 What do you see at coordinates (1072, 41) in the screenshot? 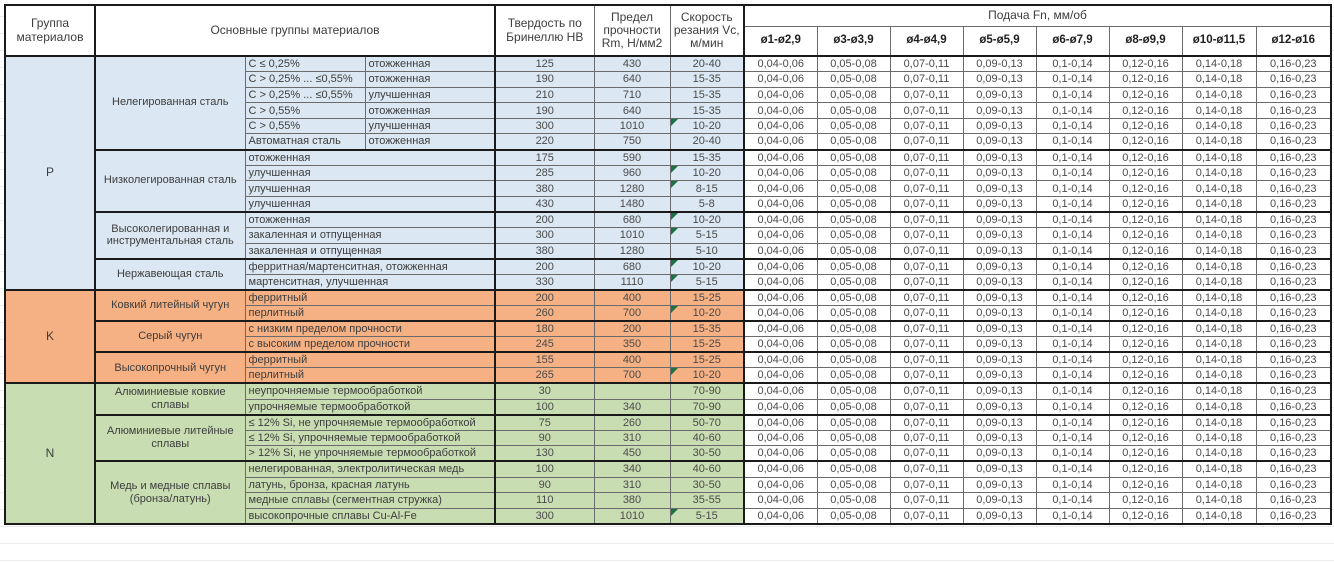
I see `col-header-feed-d5: ø6-ø7,9` at bounding box center [1072, 41].